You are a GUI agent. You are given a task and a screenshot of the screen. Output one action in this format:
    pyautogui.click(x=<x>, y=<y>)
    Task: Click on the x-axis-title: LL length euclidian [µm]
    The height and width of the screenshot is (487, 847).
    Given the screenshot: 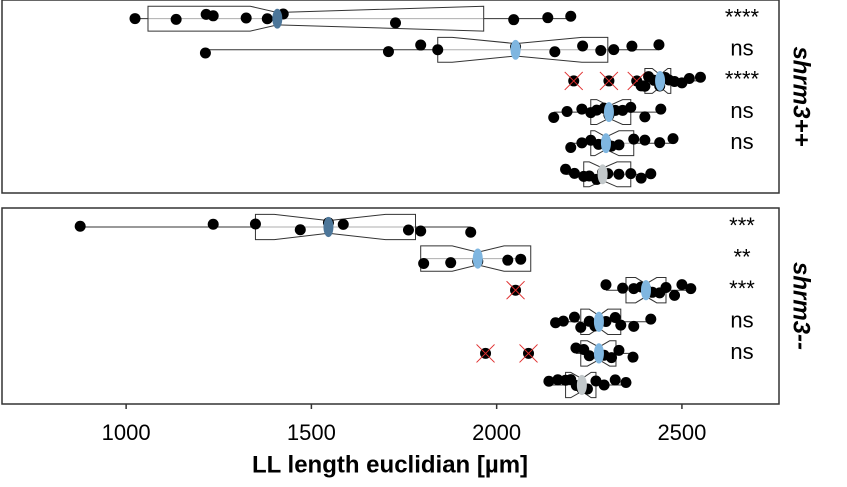 What is the action you would take?
    pyautogui.click(x=390, y=464)
    